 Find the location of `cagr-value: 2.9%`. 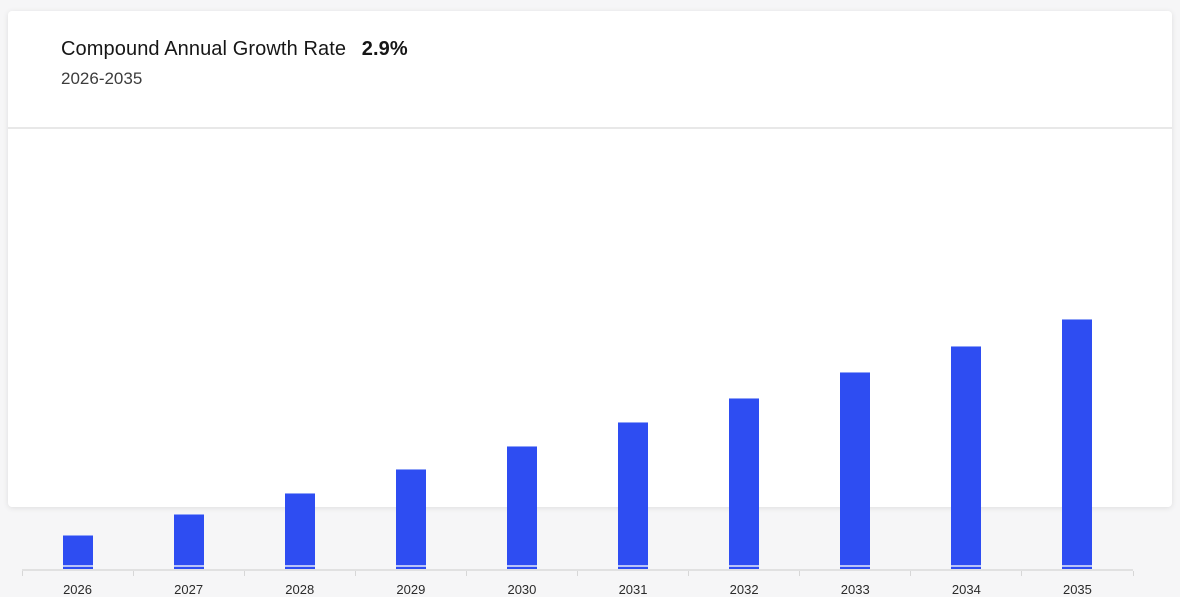

cagr-value: 2.9% is located at coordinates (384, 49).